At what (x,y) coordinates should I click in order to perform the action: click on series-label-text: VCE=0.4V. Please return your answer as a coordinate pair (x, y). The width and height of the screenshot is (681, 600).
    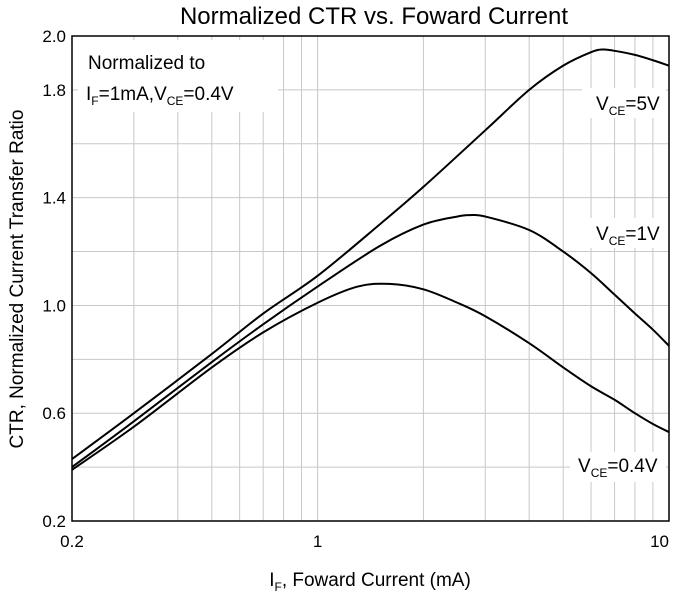
    Looking at the image, I should click on (618, 468).